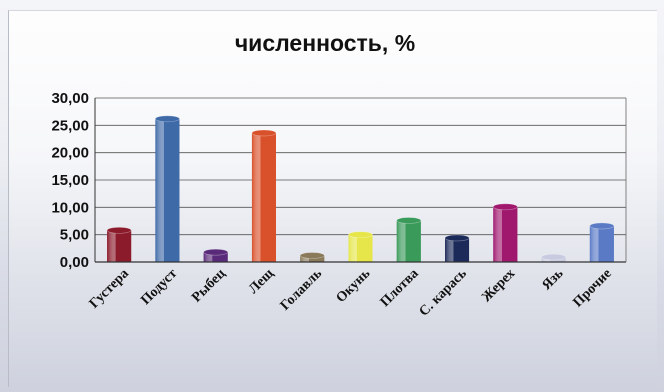 The height and width of the screenshot is (392, 664). I want to click on x-tick-label: Язь, so click(552, 279).